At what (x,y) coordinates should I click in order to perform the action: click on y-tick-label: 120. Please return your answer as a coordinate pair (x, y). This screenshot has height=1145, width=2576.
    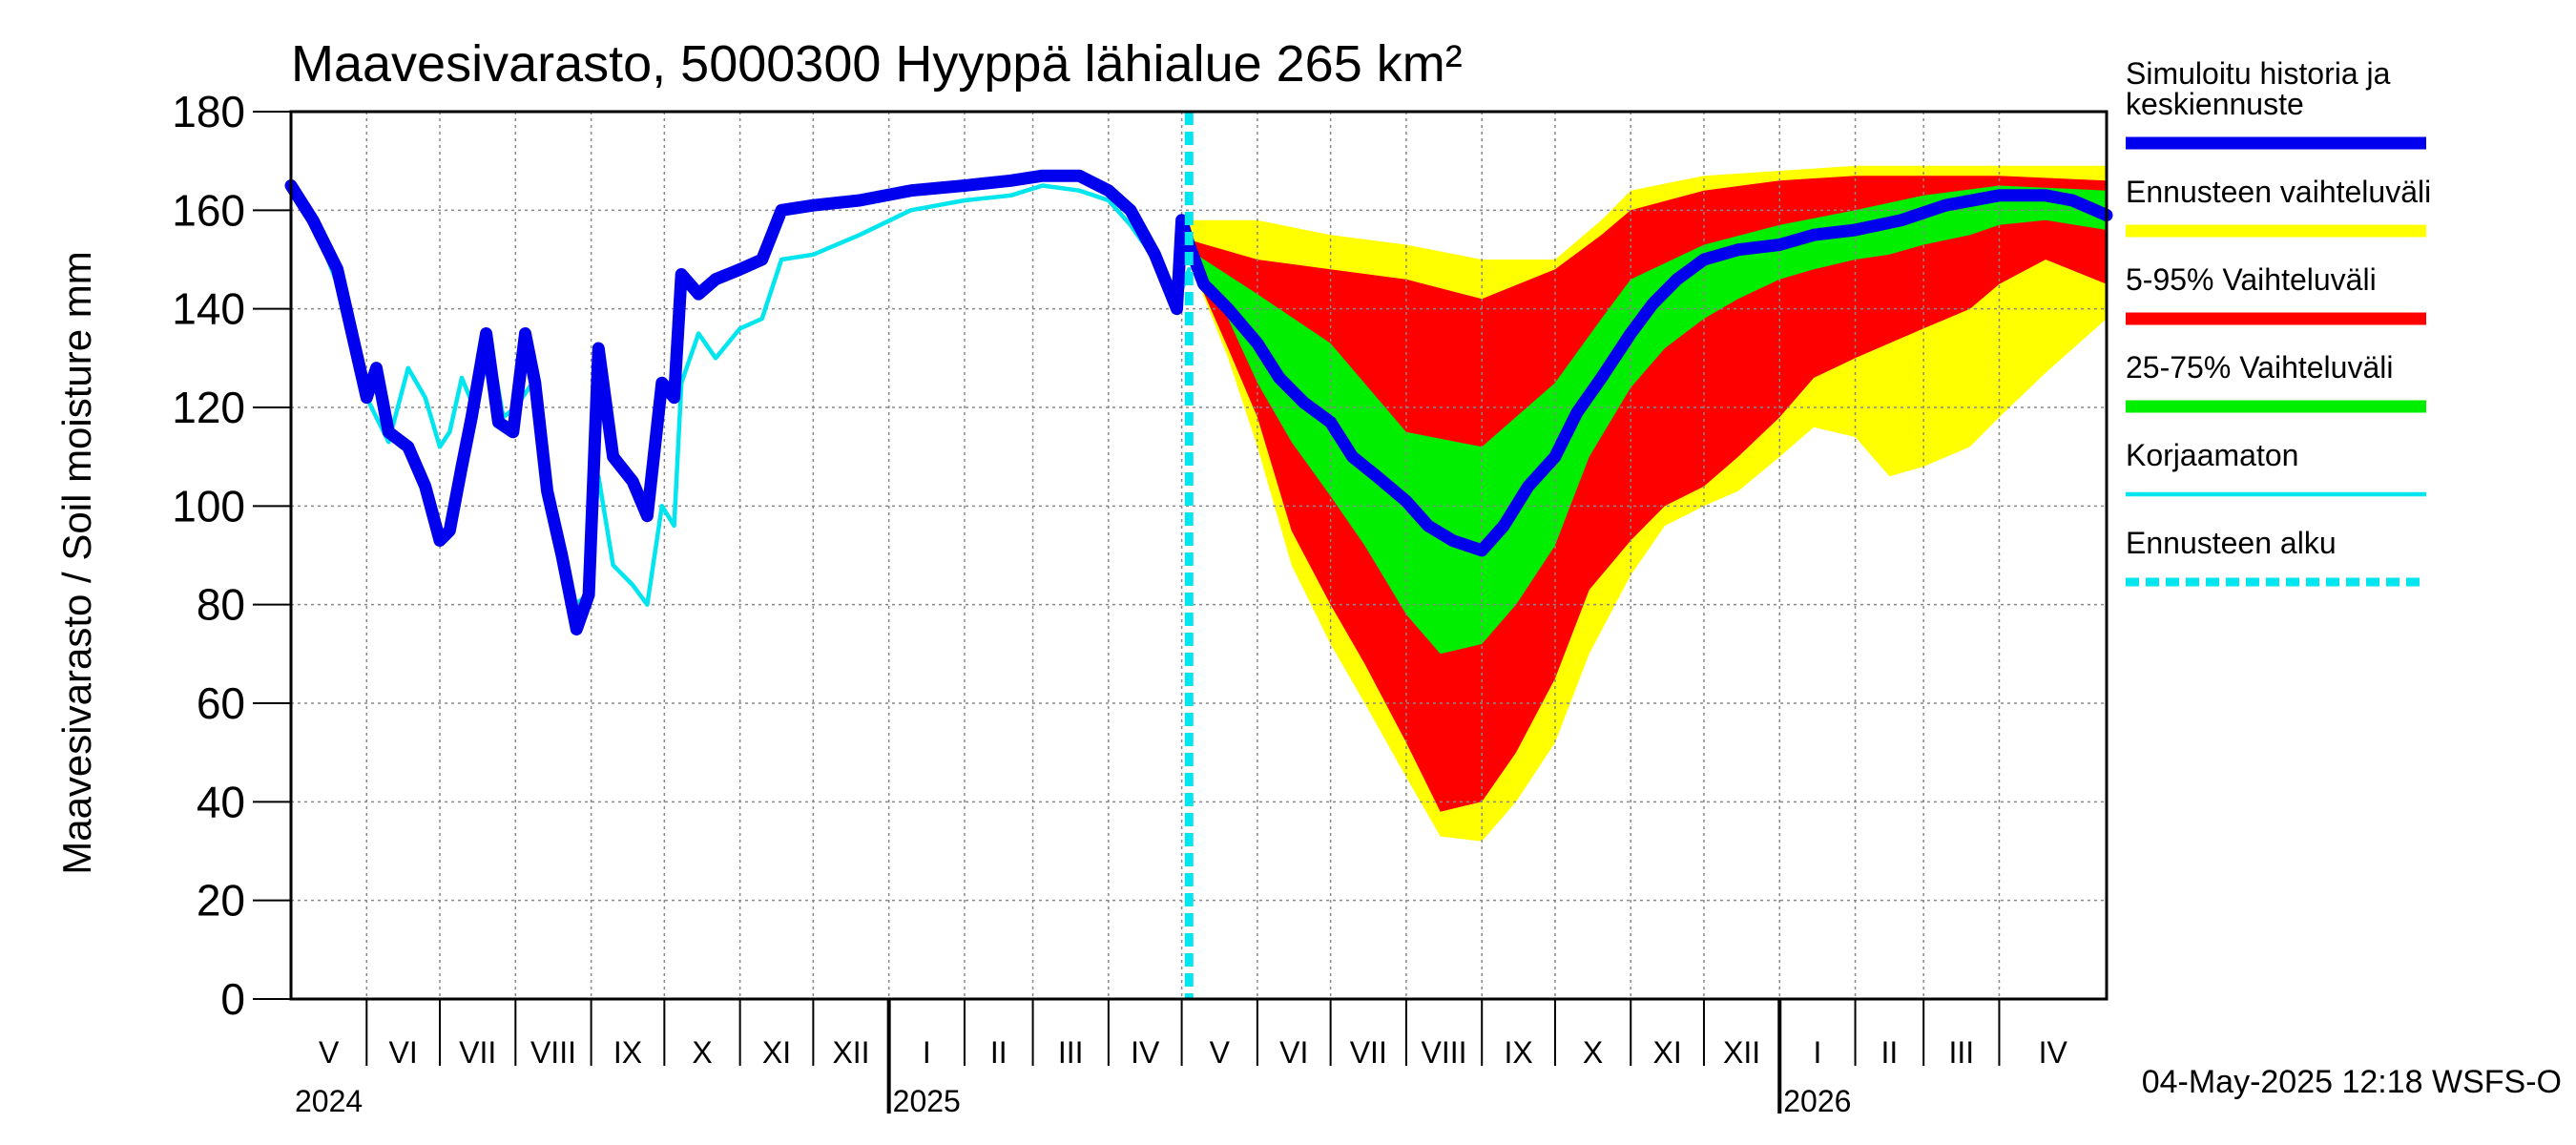
    Looking at the image, I should click on (208, 407).